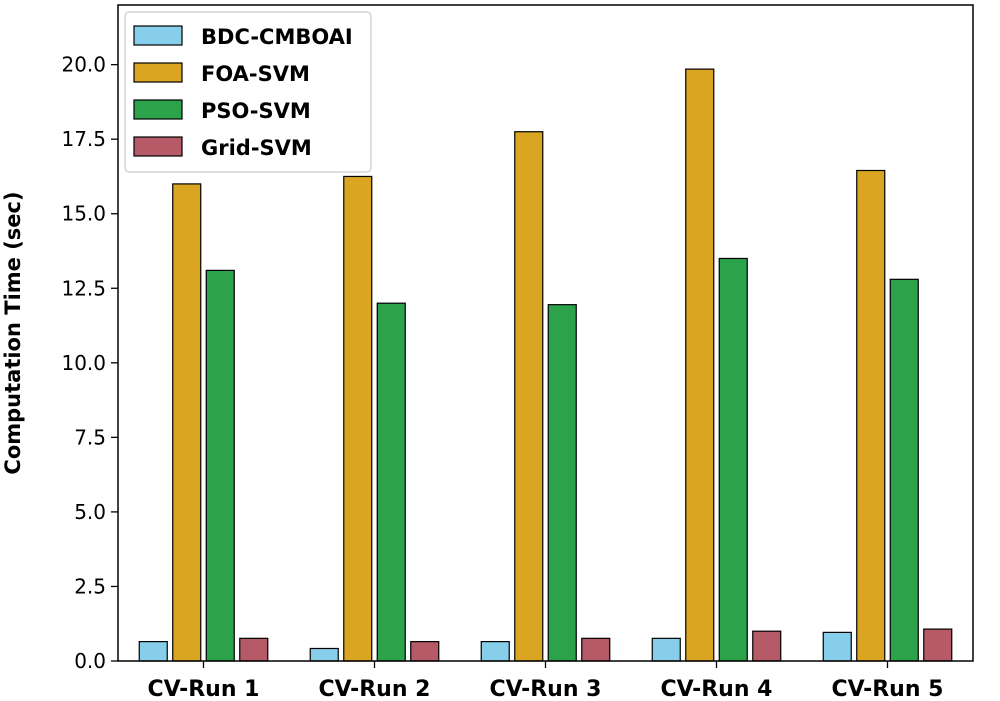 The width and height of the screenshot is (1000, 701). What do you see at coordinates (83, 139) in the screenshot?
I see `y-tick-label: 17.5` at bounding box center [83, 139].